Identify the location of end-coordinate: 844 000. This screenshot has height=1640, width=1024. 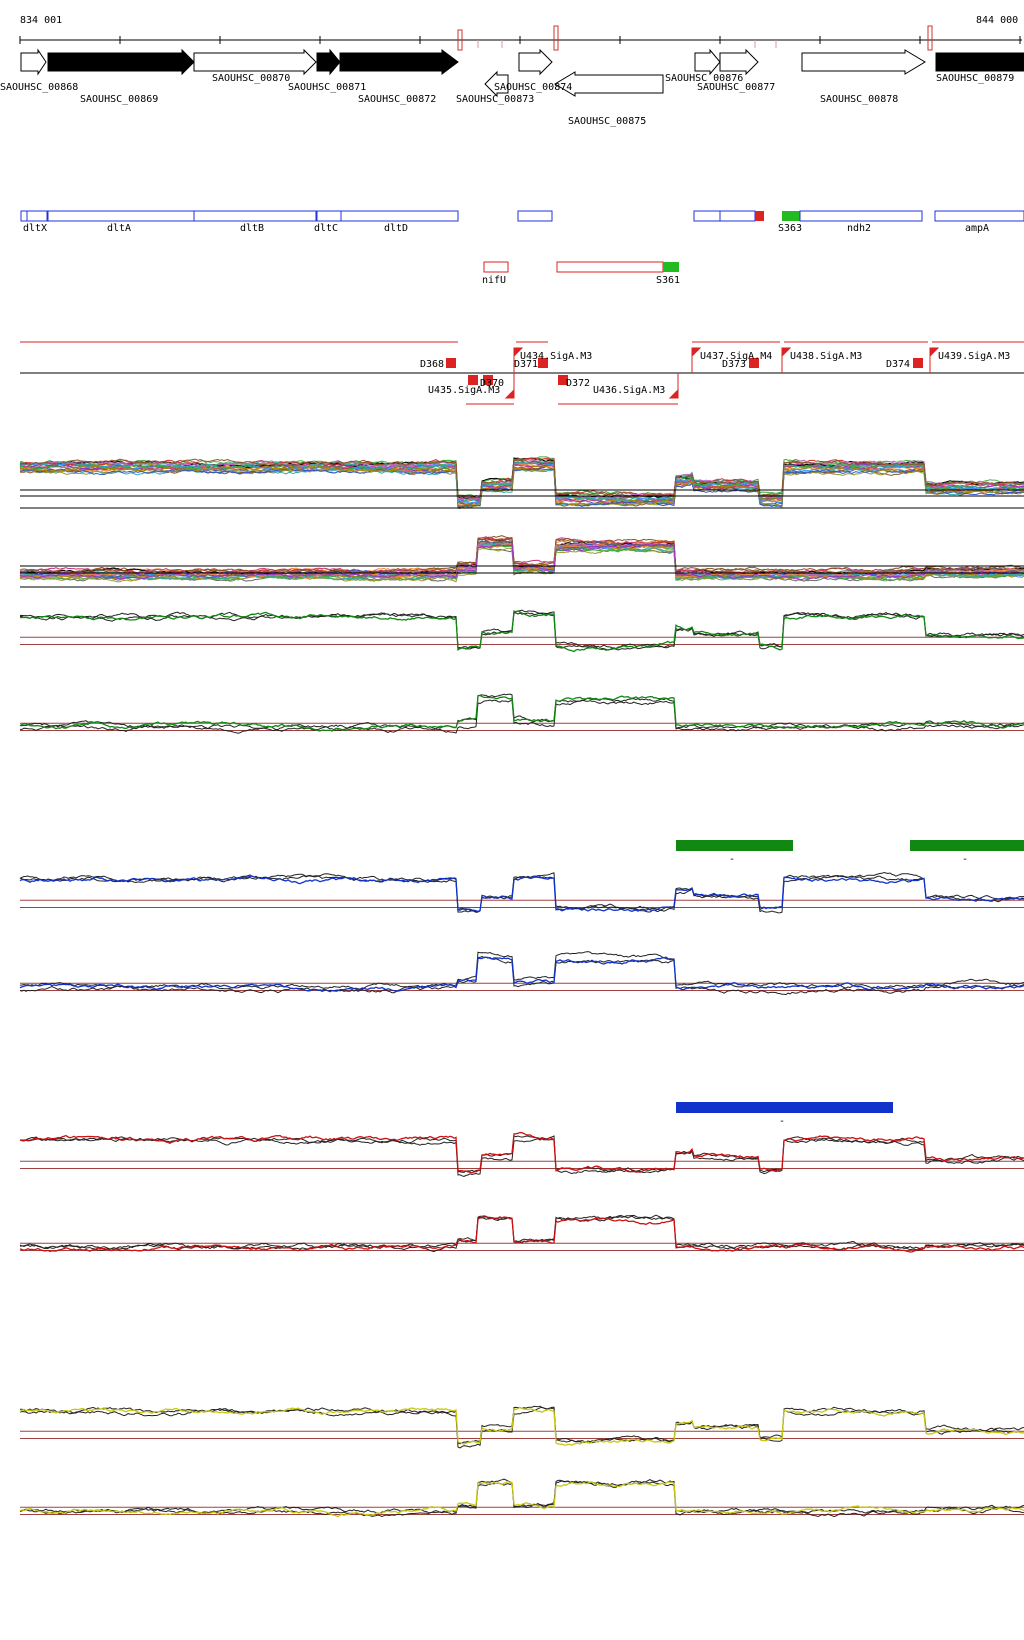
(997, 20).